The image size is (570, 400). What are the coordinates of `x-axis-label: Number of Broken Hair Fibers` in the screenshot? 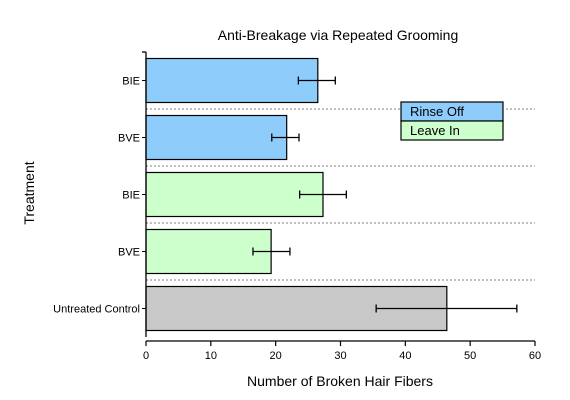 It's located at (340, 381).